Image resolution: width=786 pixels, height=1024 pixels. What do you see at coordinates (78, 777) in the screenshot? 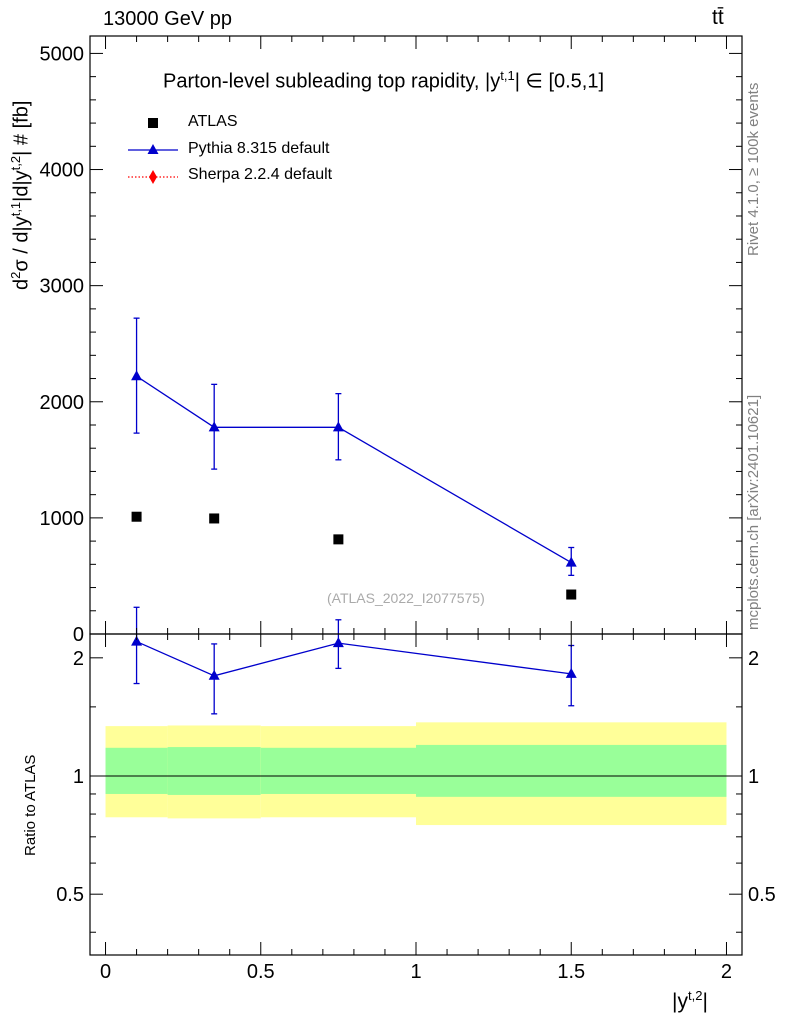
I see `ratio-ytick-label-1: 1` at bounding box center [78, 777].